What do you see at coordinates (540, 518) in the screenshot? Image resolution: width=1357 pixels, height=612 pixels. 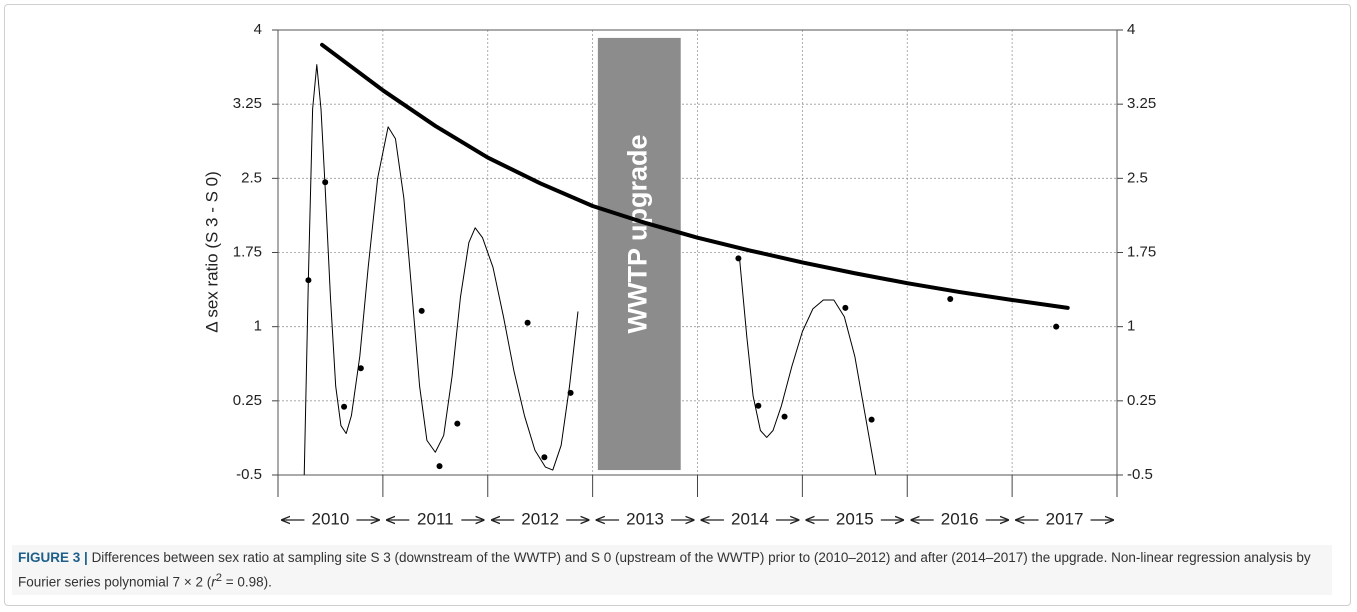 I see `x-period-label: 2012` at bounding box center [540, 518].